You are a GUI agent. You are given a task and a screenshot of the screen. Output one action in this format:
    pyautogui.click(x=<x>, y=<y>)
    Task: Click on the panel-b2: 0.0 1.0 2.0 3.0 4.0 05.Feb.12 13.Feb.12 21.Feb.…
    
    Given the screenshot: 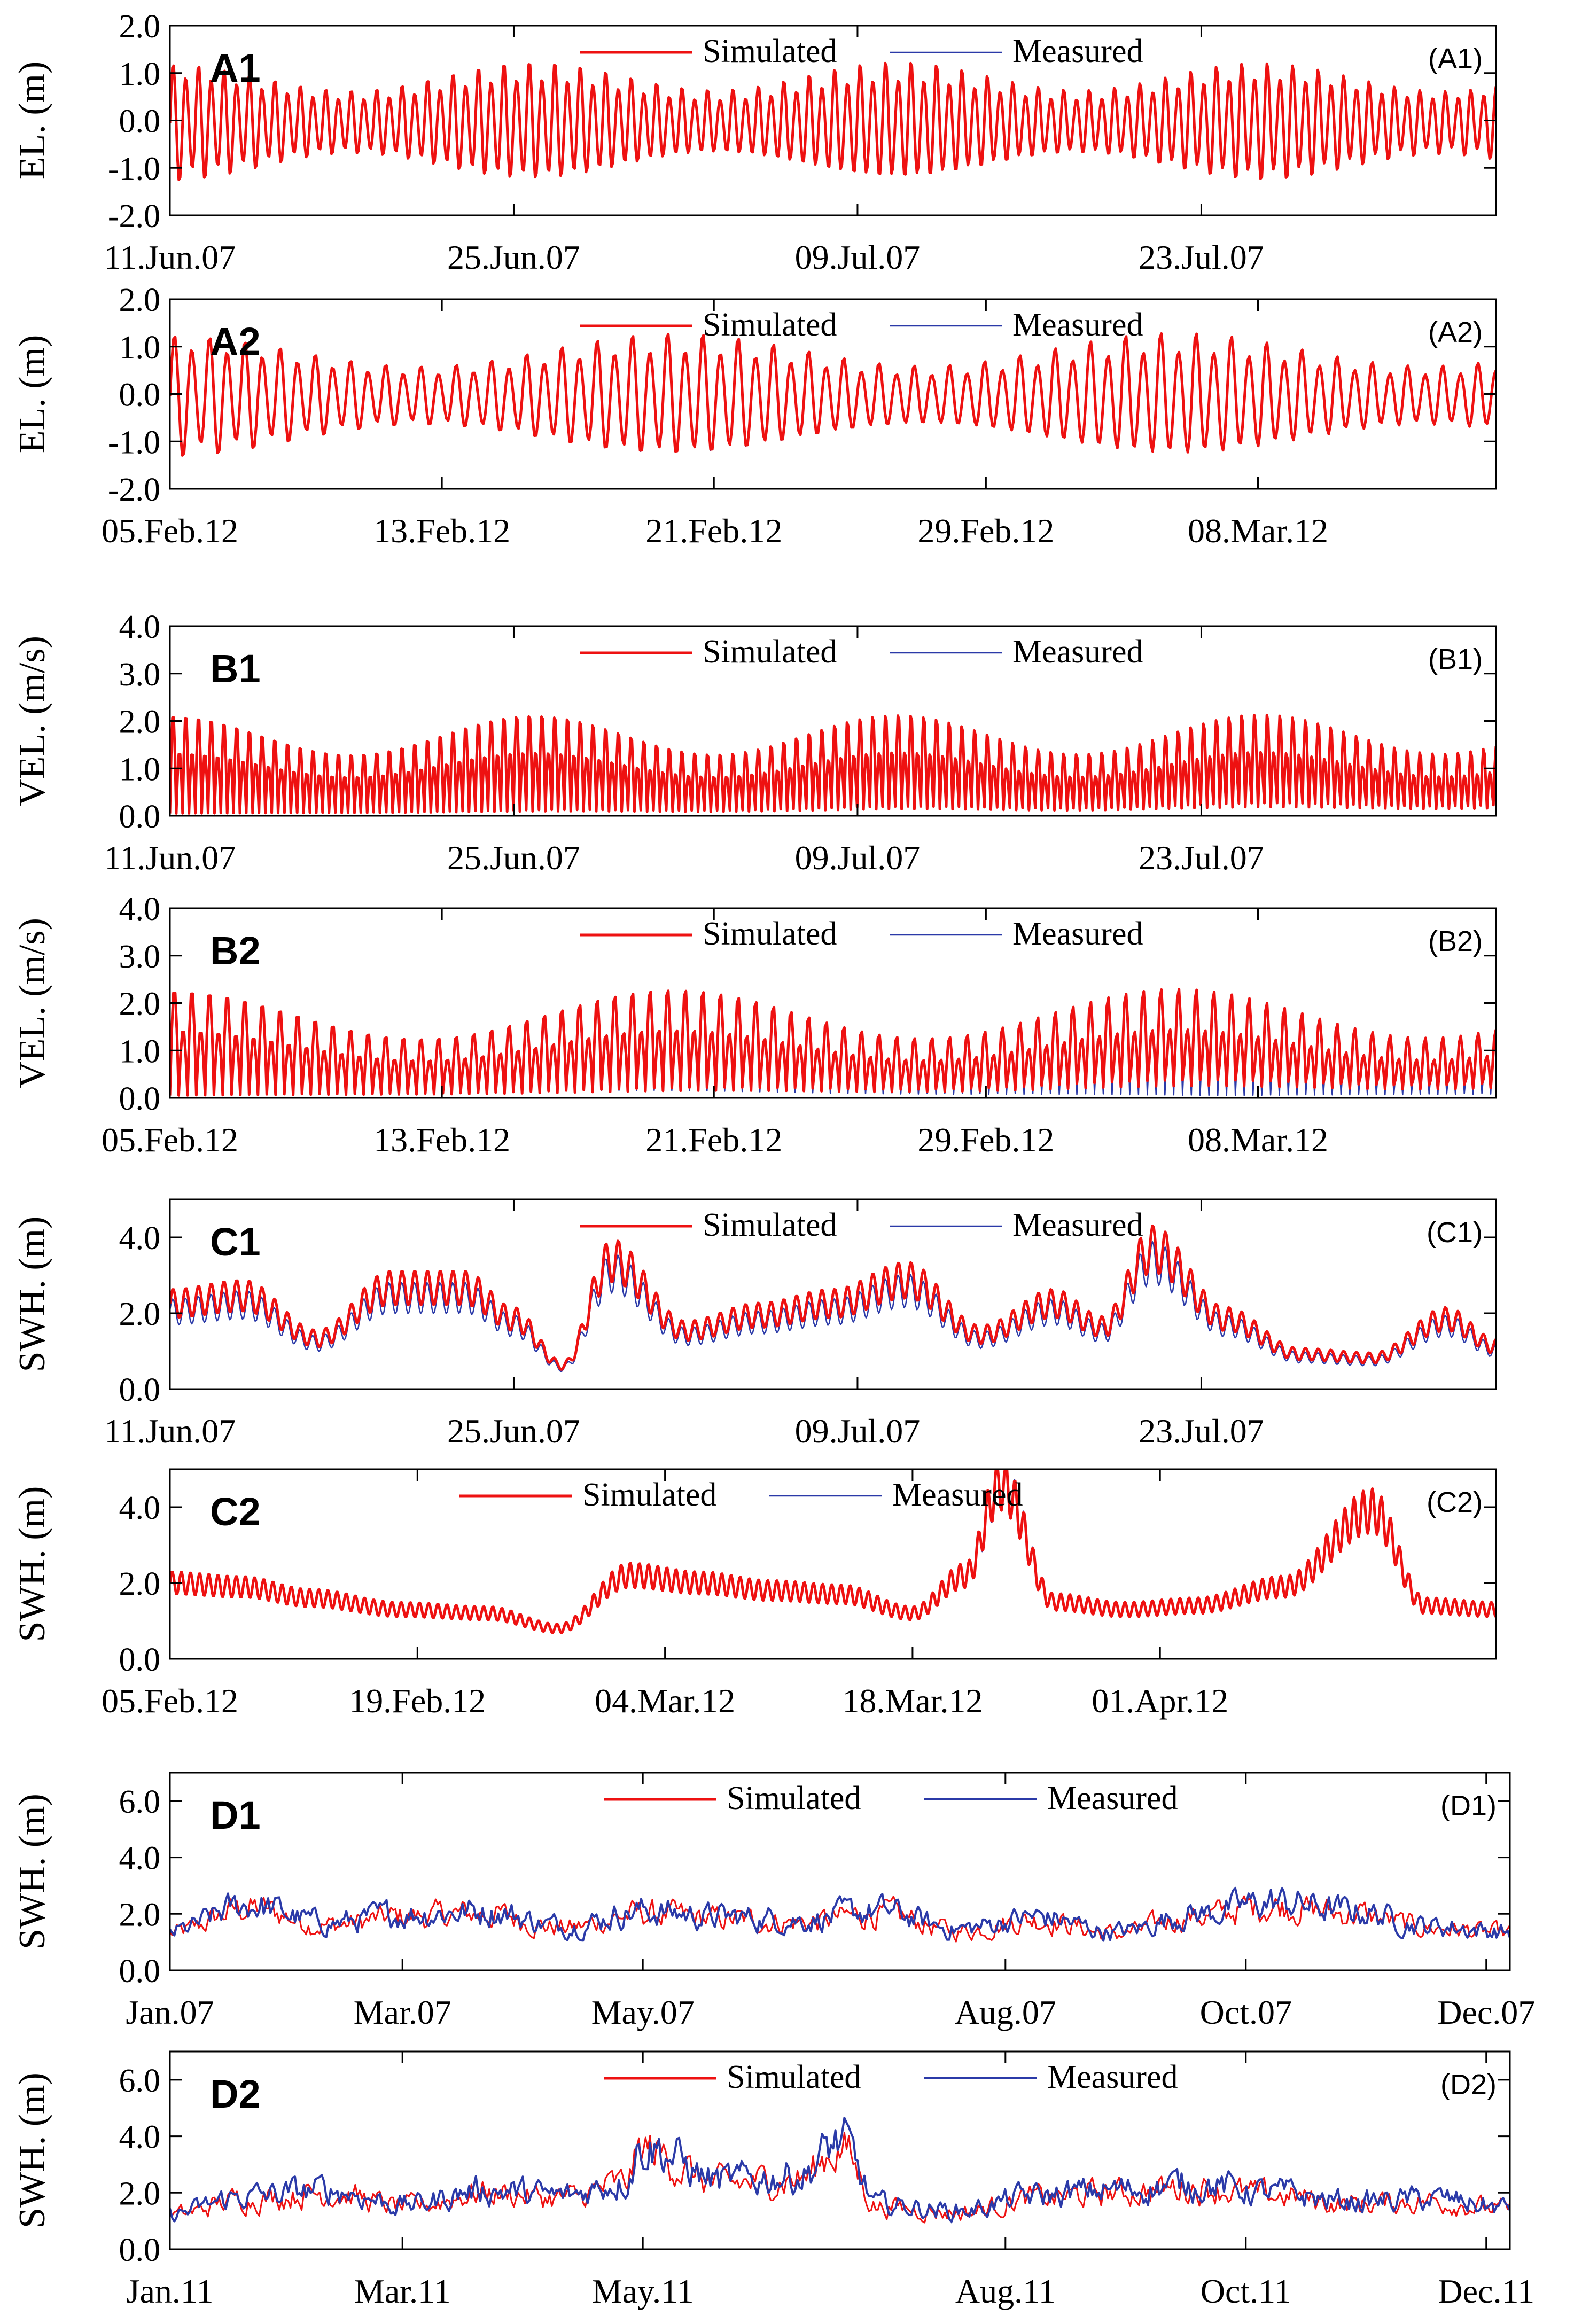 What is the action you would take?
    pyautogui.click(x=754, y=1025)
    